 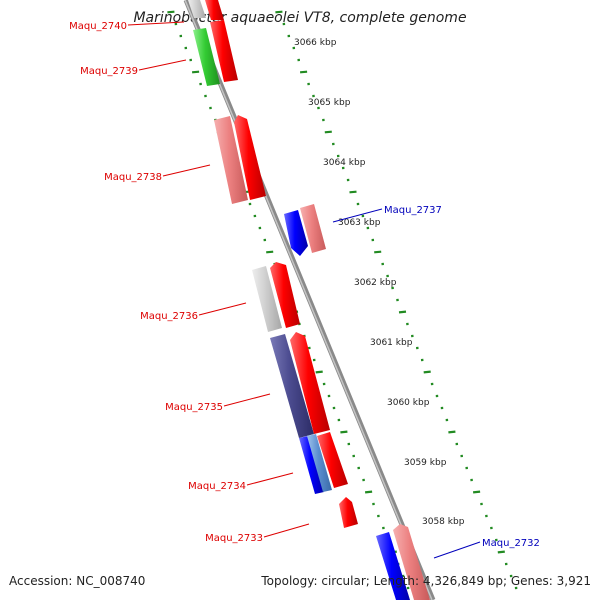 What do you see at coordinates (77, 581) in the screenshot?
I see `accession-text: Accession: NC_008740` at bounding box center [77, 581].